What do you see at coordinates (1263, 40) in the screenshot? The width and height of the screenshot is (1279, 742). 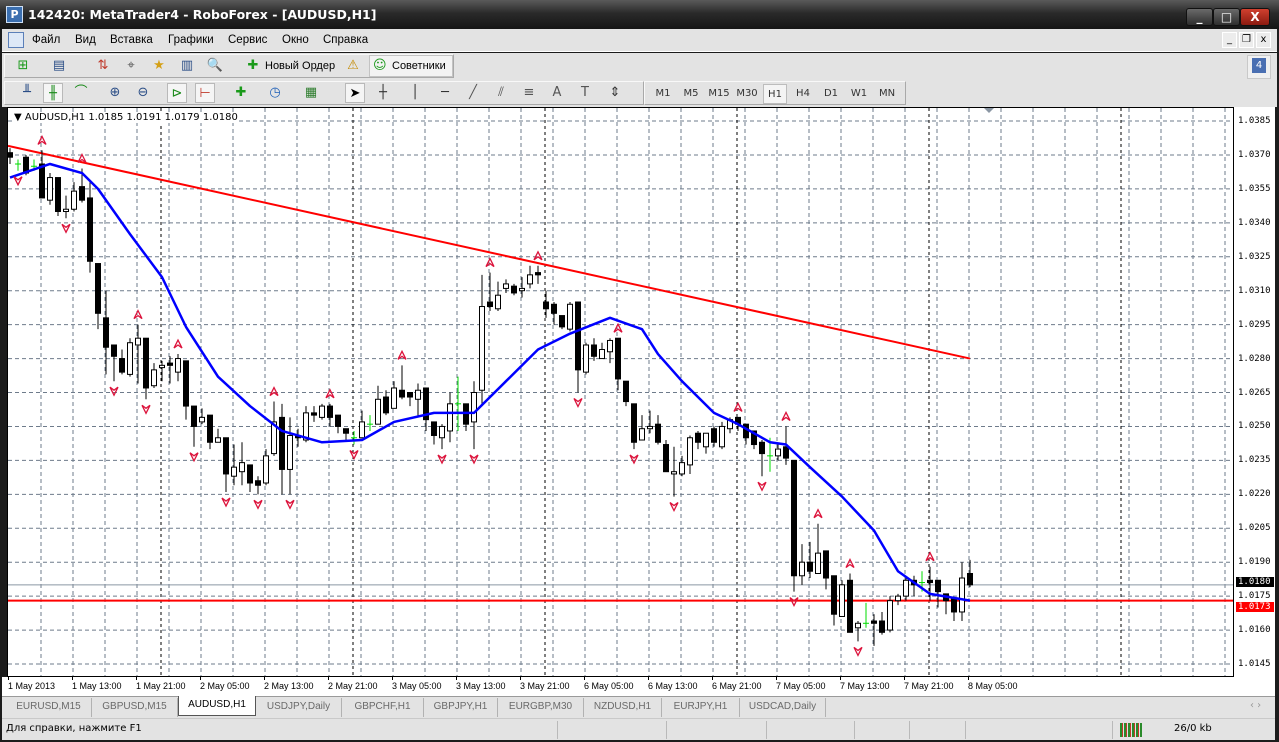 I see `mdi-close-button: x` at bounding box center [1263, 40].